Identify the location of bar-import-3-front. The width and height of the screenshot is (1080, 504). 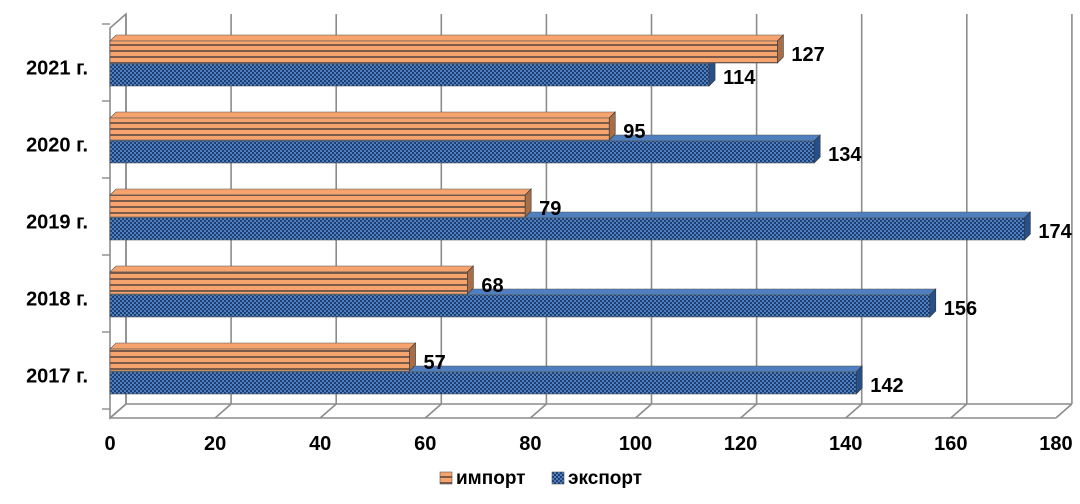
(359, 129).